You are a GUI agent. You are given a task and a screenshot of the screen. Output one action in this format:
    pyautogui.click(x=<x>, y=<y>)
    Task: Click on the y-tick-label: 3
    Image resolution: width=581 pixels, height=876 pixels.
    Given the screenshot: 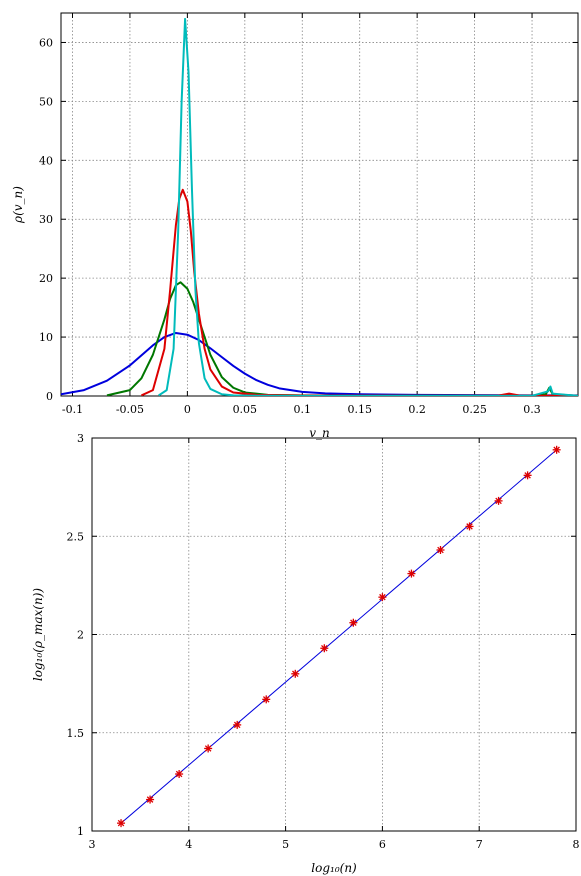 What is the action you would take?
    pyautogui.click(x=80, y=438)
    